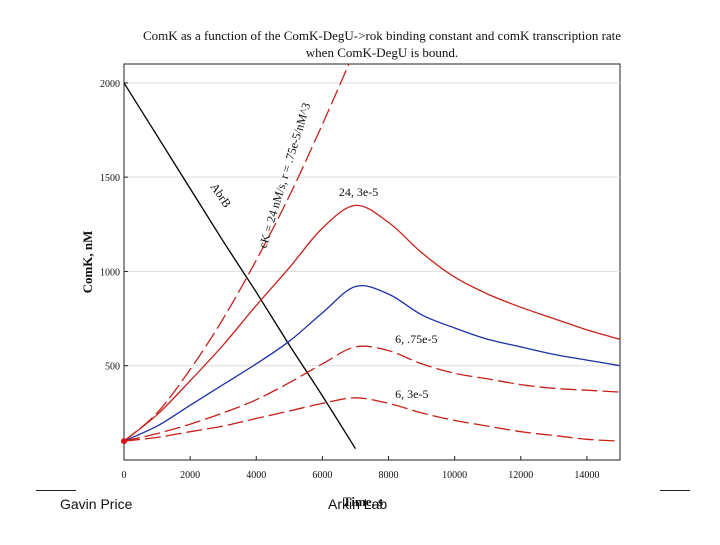  Describe the element at coordinates (190, 475) in the screenshot. I see `x-tick-label: 2000` at that location.